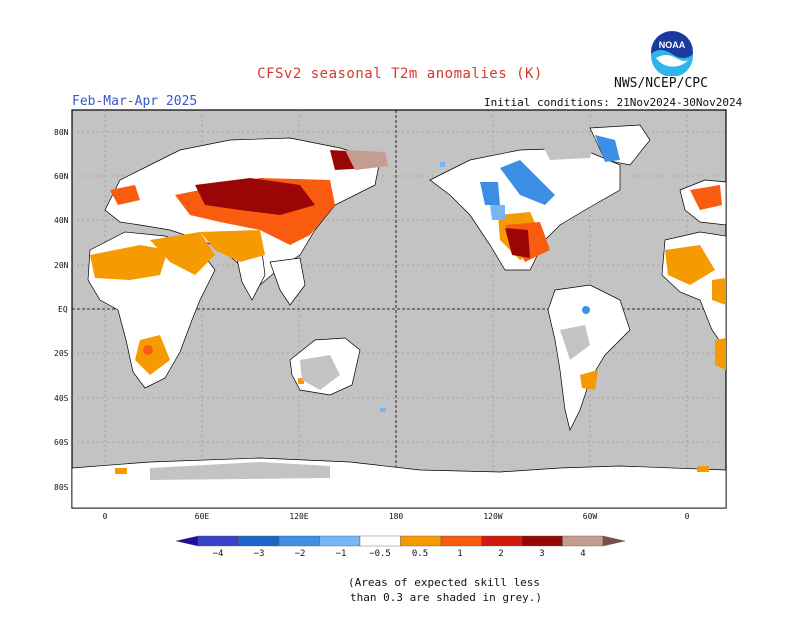 The height and width of the screenshot is (618, 800). I want to click on footnote-line-1: (Areas of expected skill less, so click(444, 582).